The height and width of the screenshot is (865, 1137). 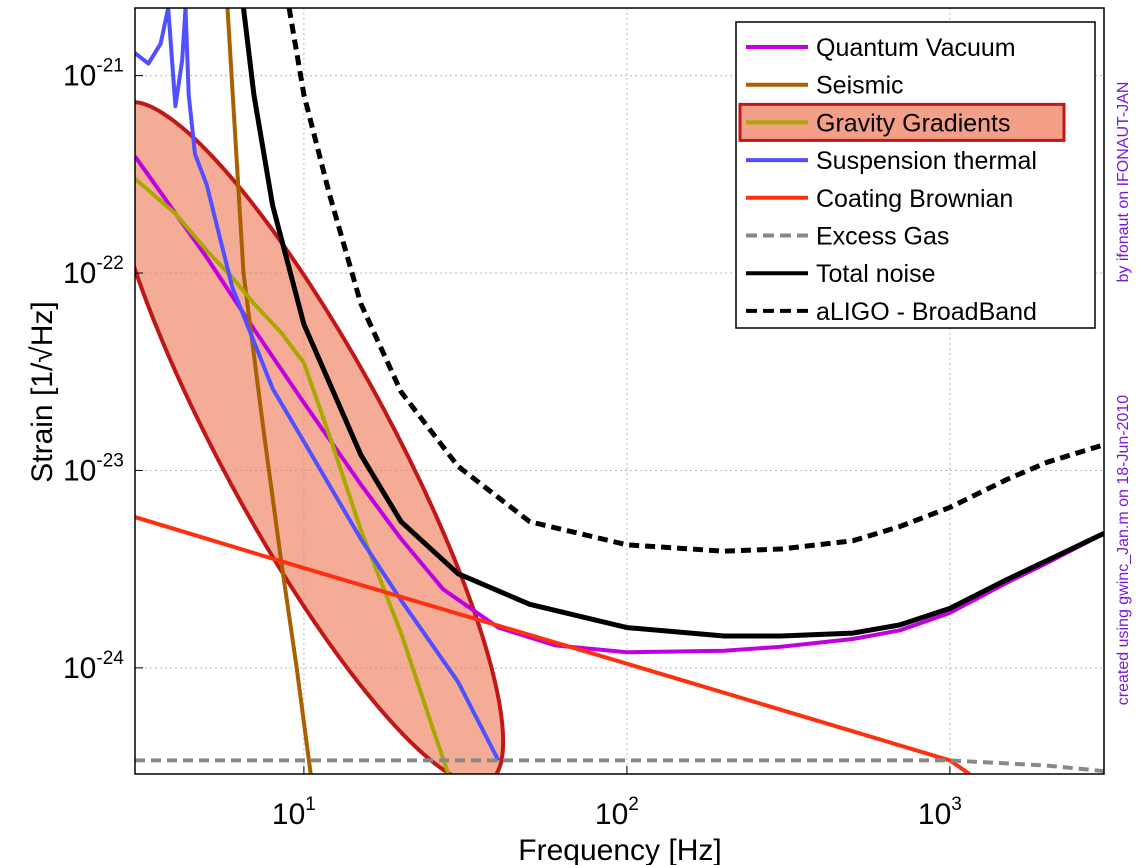 I want to click on legend-label-coating-brownian: Coating Brownian, so click(x=914, y=199).